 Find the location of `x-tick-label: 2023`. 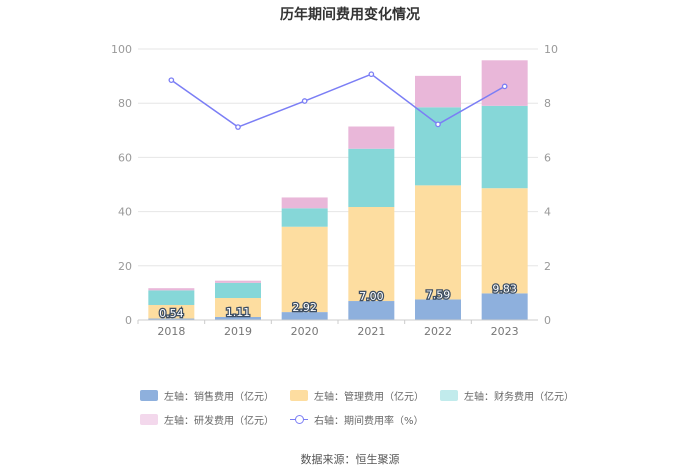

x-tick-label: 2023 is located at coordinates (505, 331).